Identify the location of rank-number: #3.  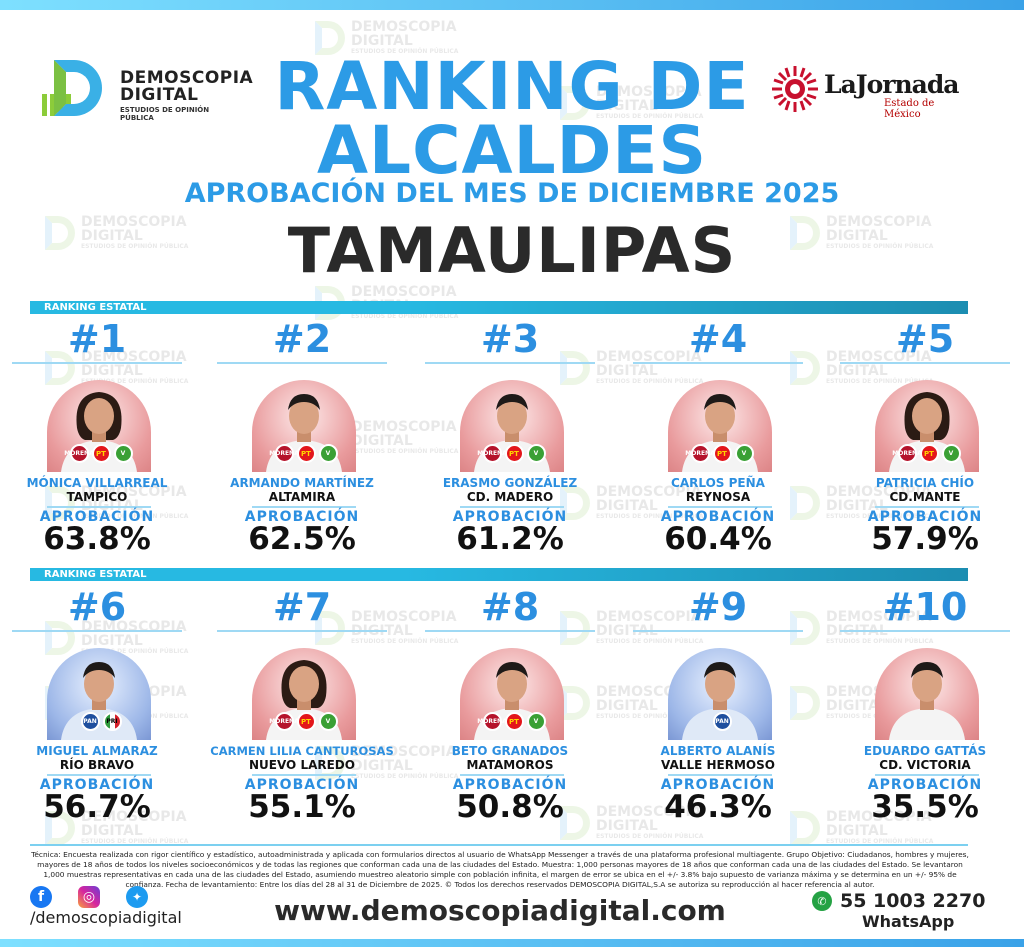
(510, 339).